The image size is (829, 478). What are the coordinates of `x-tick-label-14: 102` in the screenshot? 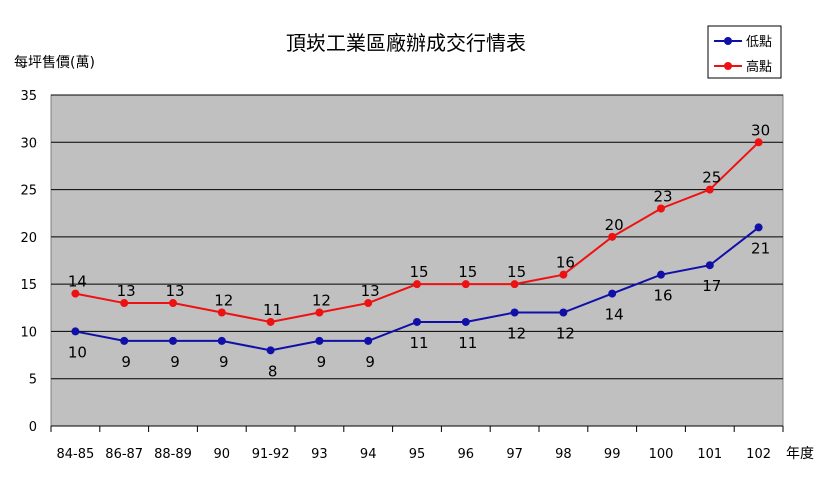 It's located at (758, 454).